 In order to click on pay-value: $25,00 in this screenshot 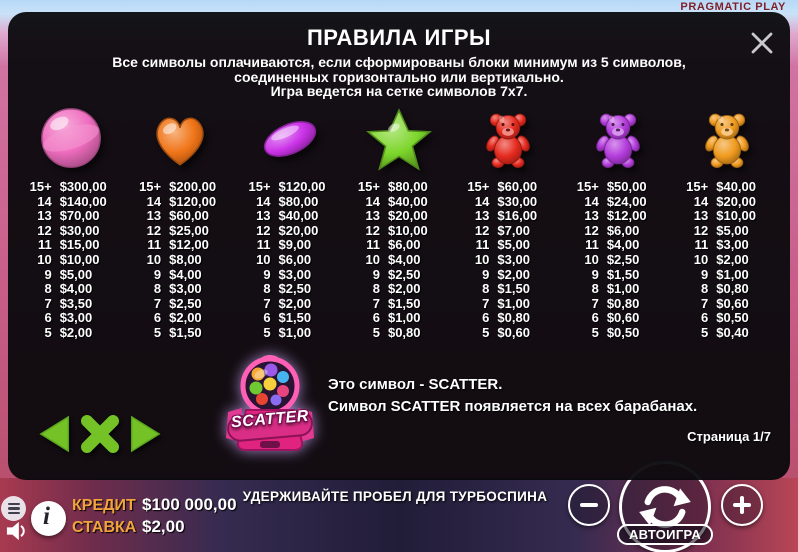, I will do `click(189, 230)`.